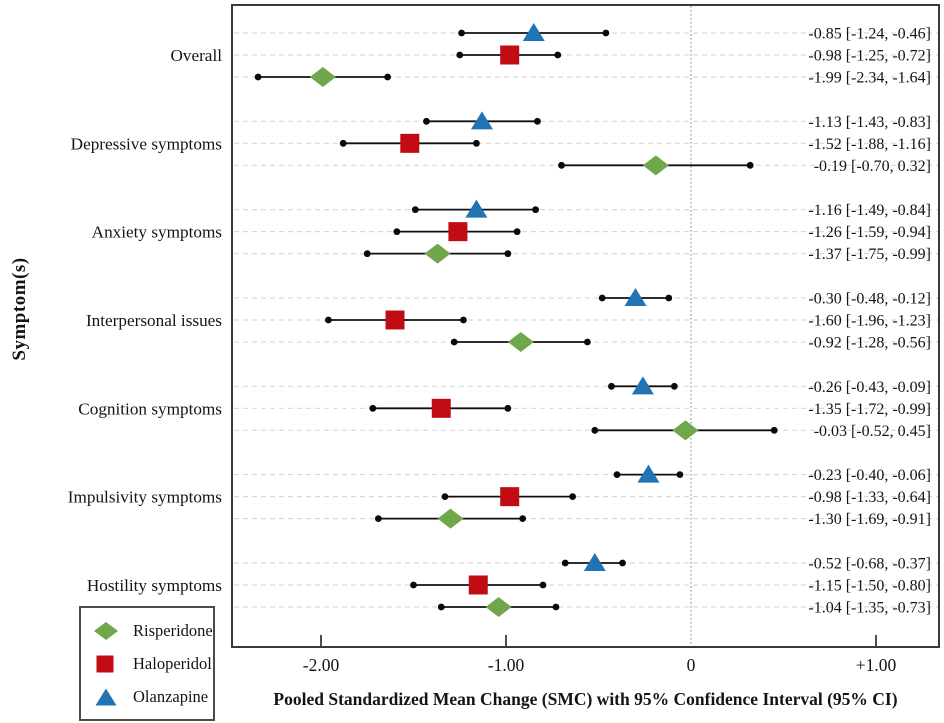 The image size is (944, 723). What do you see at coordinates (173, 630) in the screenshot?
I see `legend-label-risperidone: Risperidone` at bounding box center [173, 630].